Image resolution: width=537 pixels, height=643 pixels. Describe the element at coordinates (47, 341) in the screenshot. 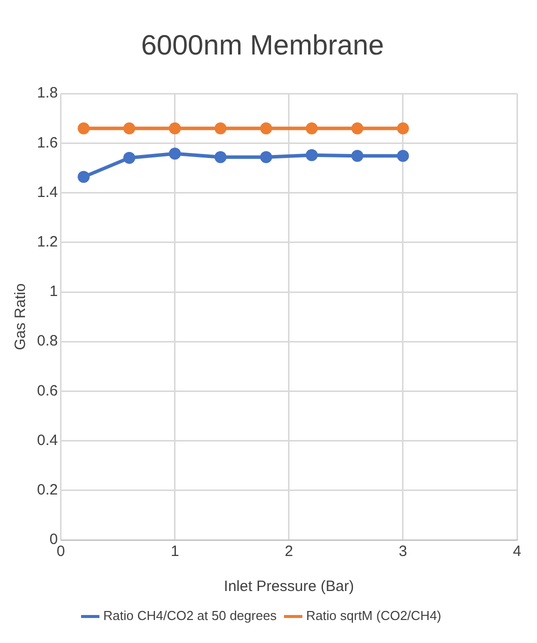

I see `y-tick-label: 0.8` at that location.